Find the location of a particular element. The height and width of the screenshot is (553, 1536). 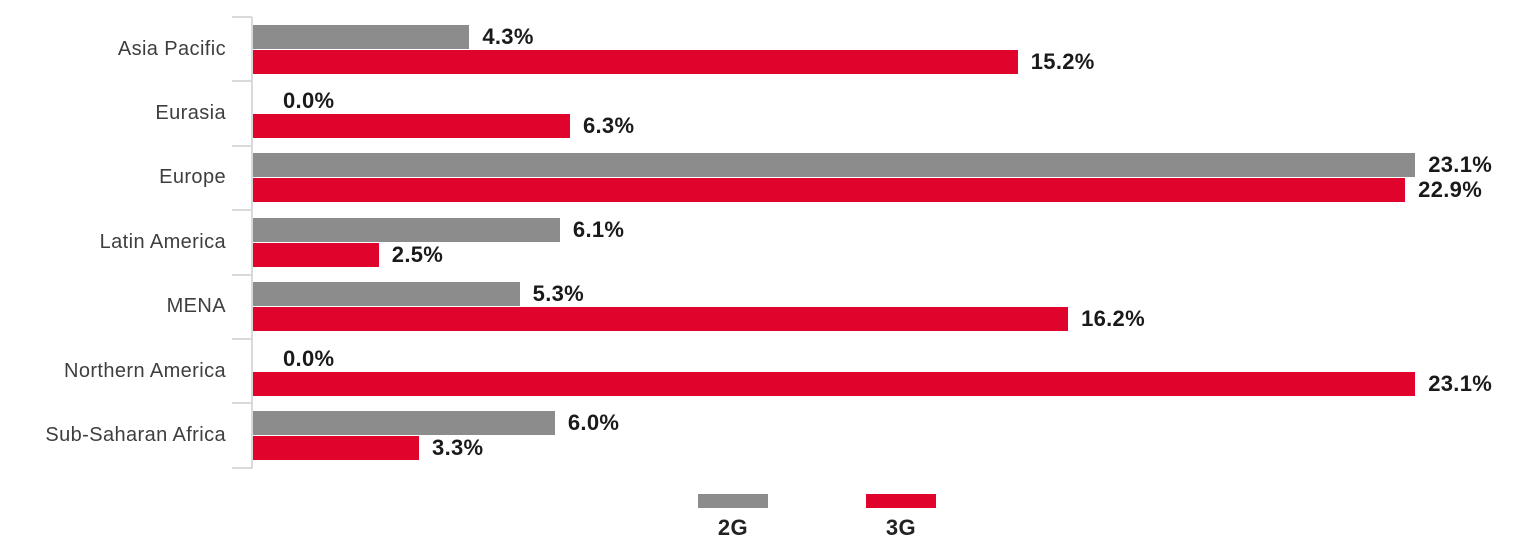

bar-line-3g: 16.2% is located at coordinates (894, 319).